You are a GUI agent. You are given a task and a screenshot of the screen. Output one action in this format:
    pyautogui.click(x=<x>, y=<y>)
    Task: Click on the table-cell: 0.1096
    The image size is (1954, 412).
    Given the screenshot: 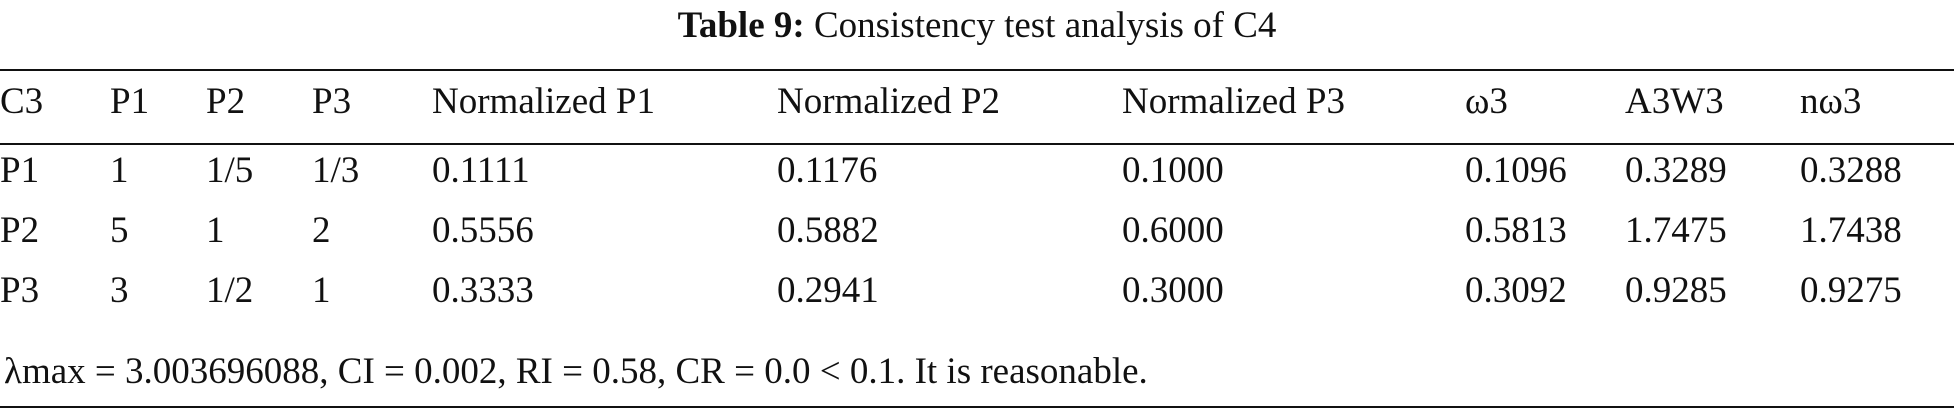 What is the action you would take?
    pyautogui.click(x=1516, y=170)
    